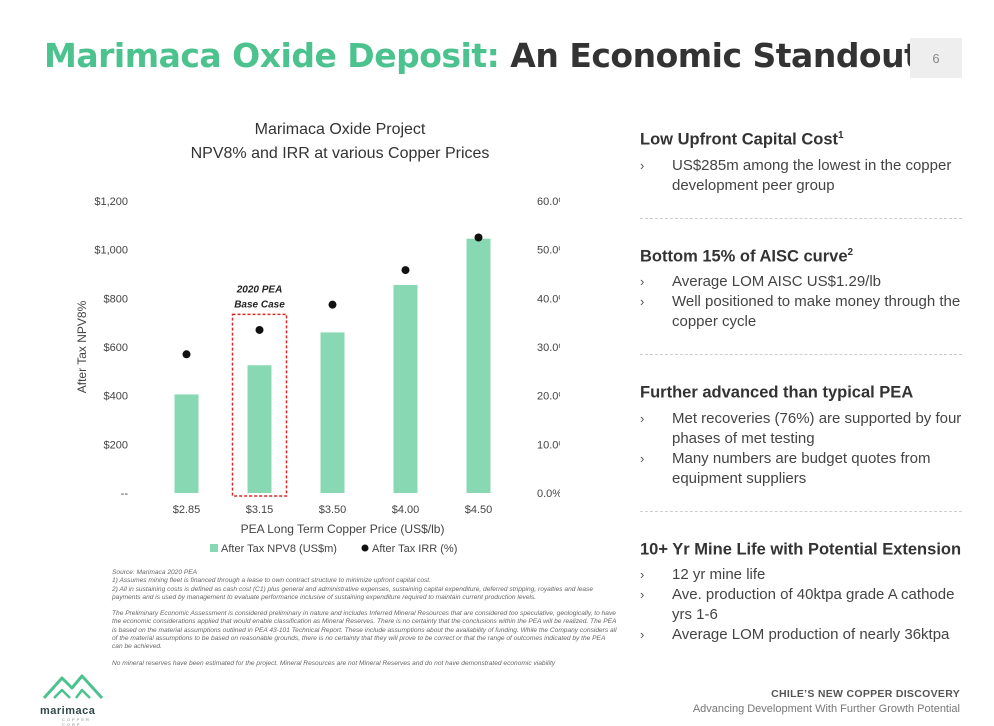 This screenshot has width=994, height=726. What do you see at coordinates (116, 348) in the screenshot?
I see `y-tick-label: $600` at bounding box center [116, 348].